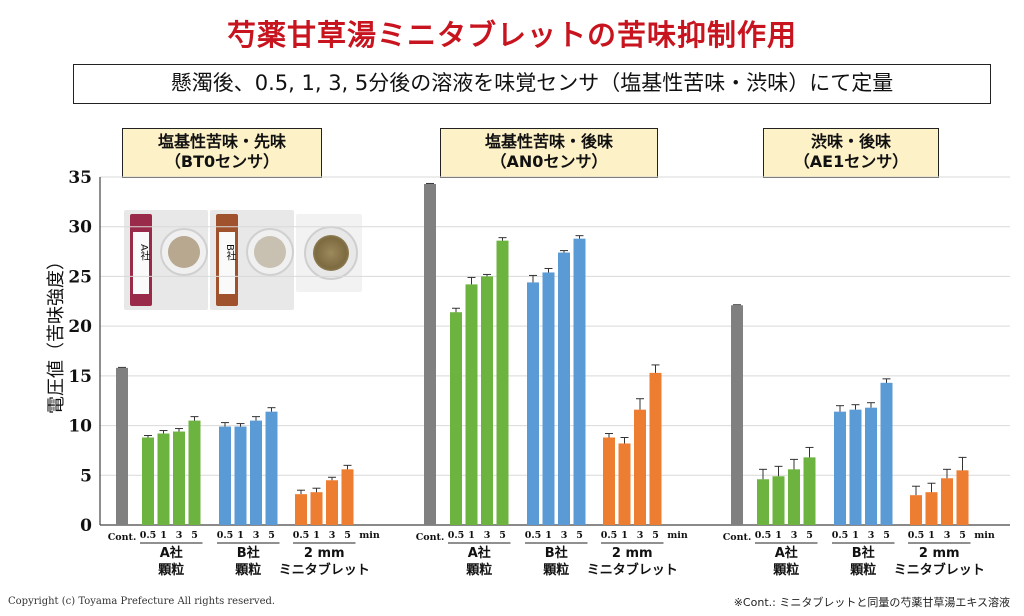 The height and width of the screenshot is (616, 1024). I want to click on sachet-b-icon: B社, so click(227, 260).